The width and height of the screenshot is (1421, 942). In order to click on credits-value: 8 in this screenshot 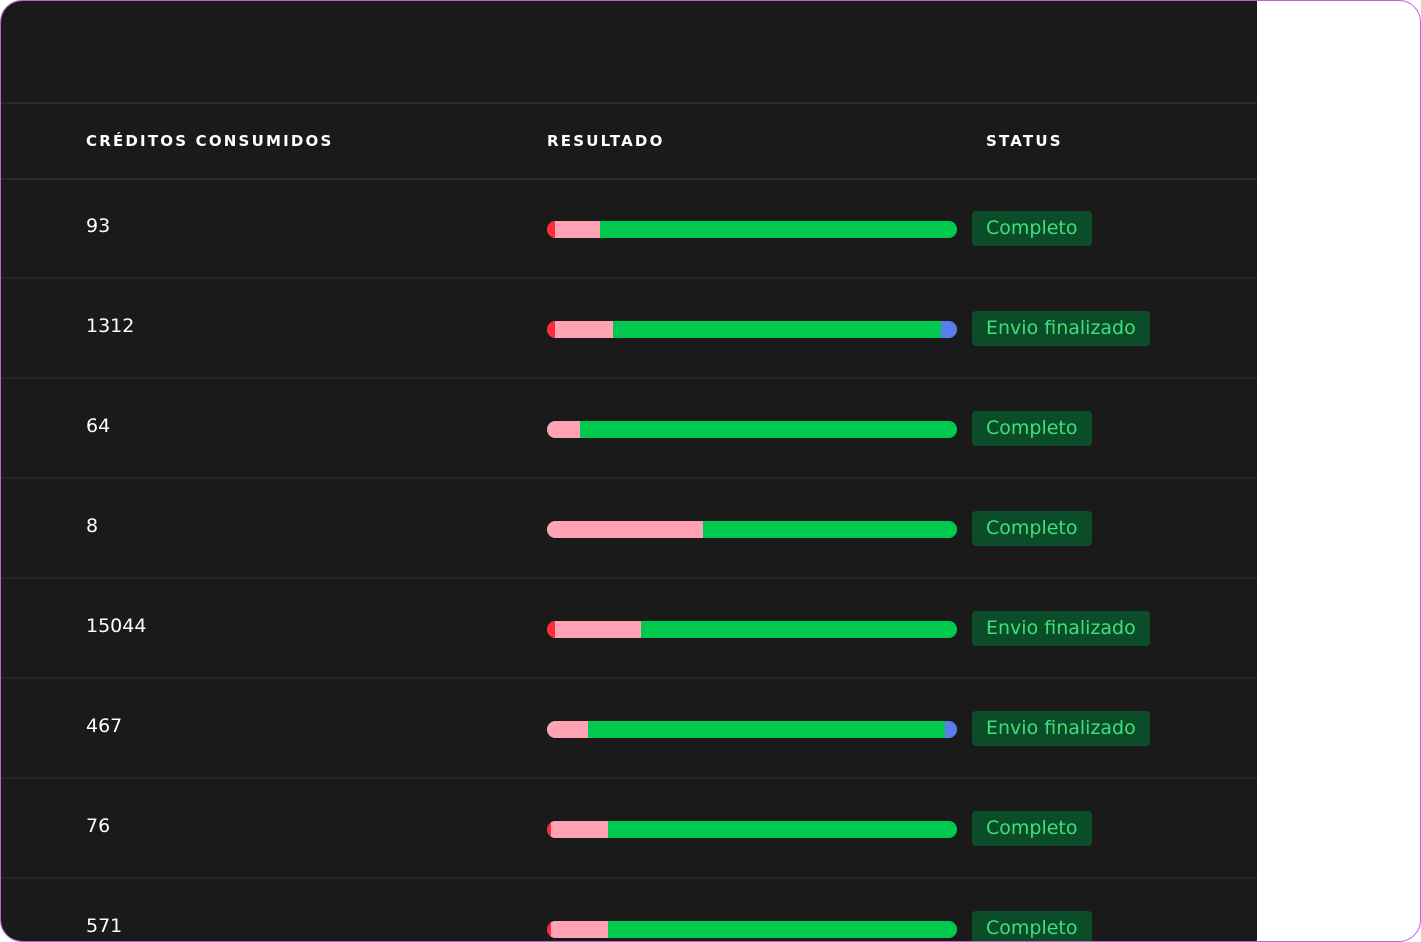, I will do `click(92, 526)`.